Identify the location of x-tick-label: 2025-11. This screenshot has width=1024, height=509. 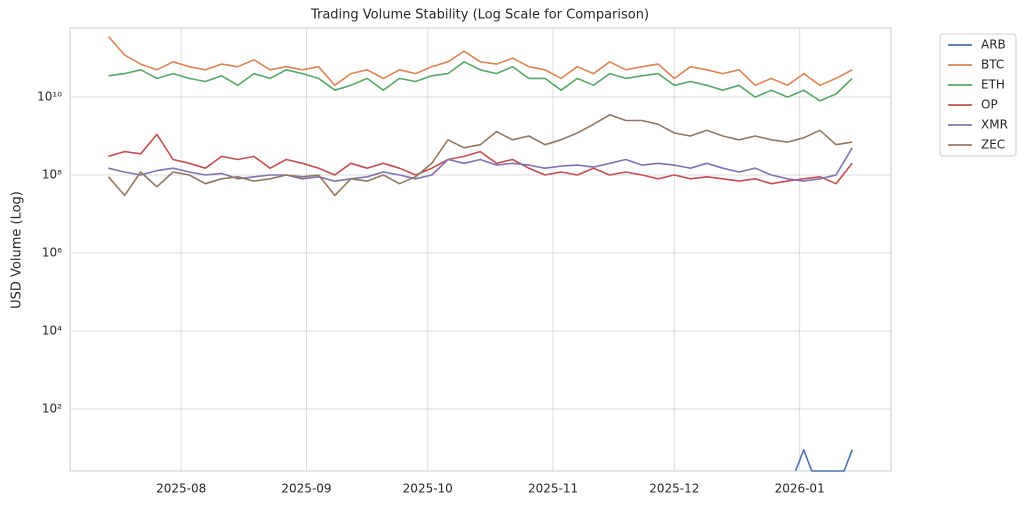
(553, 489).